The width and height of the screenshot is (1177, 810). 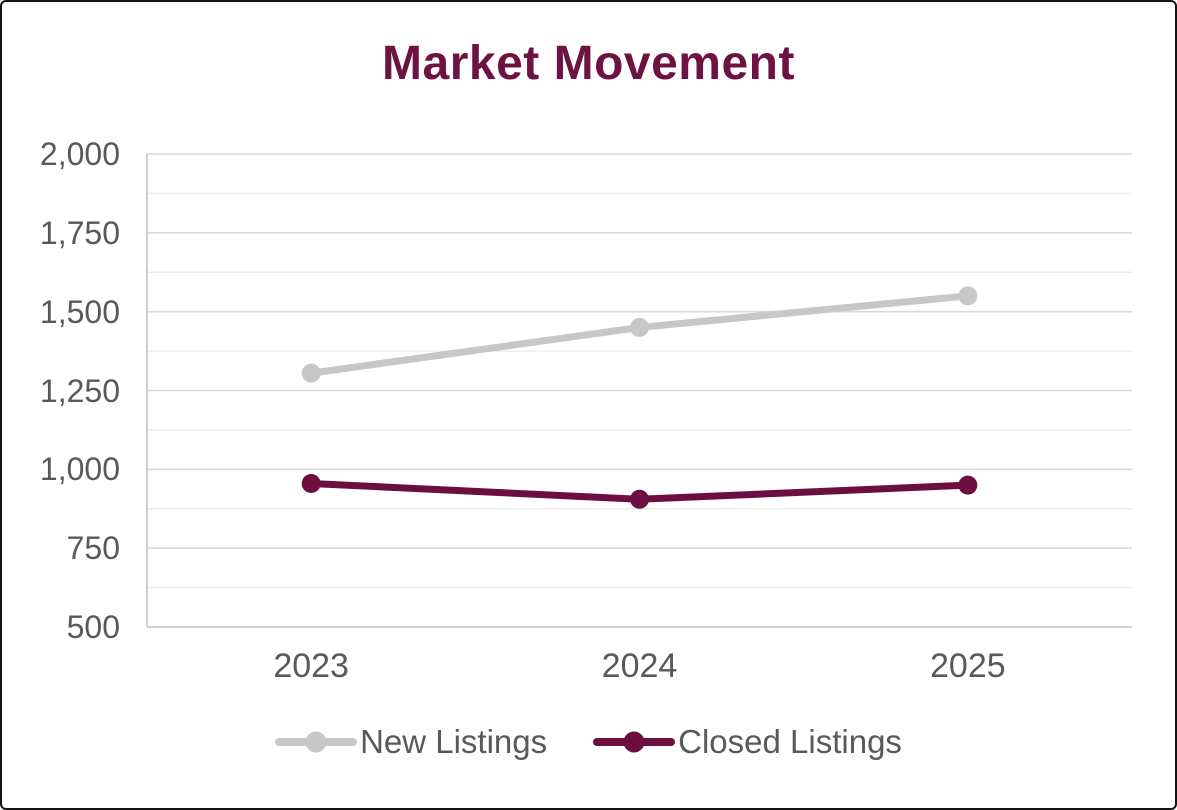 I want to click on x-axis-tick-label-2024: 2024, so click(x=639, y=666).